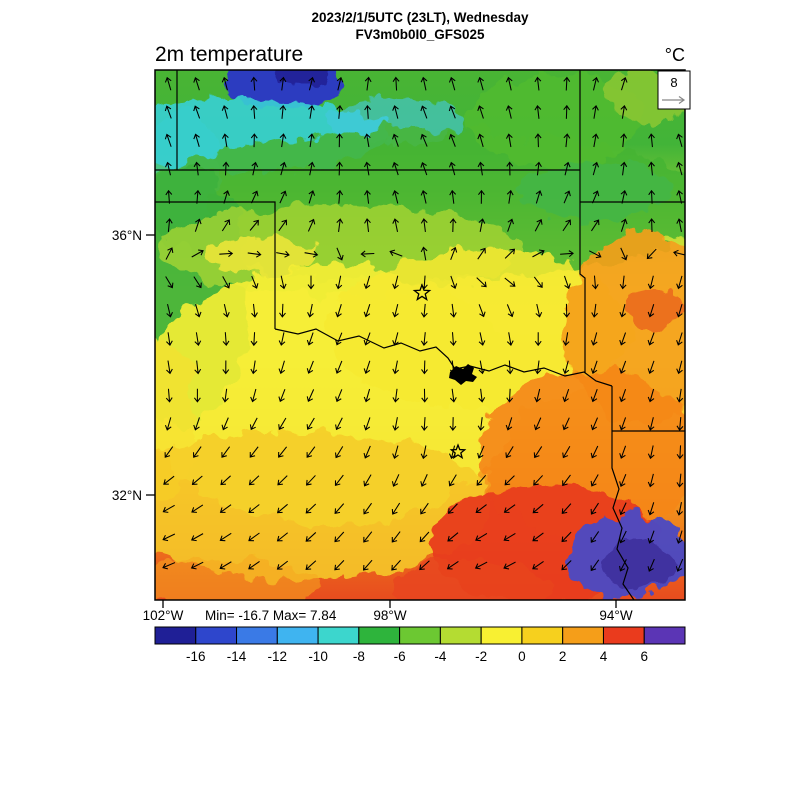  Describe the element at coordinates (127, 495) in the screenshot. I see `lat-tick-label: 32°N` at that location.